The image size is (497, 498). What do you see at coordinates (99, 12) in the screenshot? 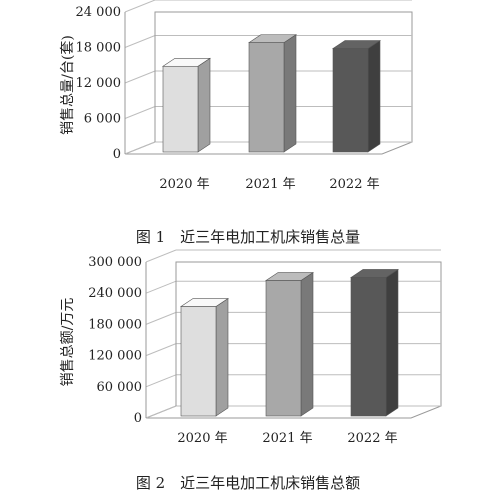
I see `y-tick-label: 24 000` at bounding box center [99, 12].